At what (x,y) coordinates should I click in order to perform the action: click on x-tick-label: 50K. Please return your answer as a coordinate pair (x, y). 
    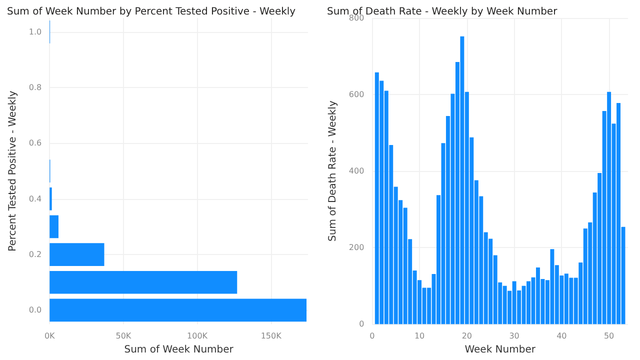
    Looking at the image, I should click on (124, 336).